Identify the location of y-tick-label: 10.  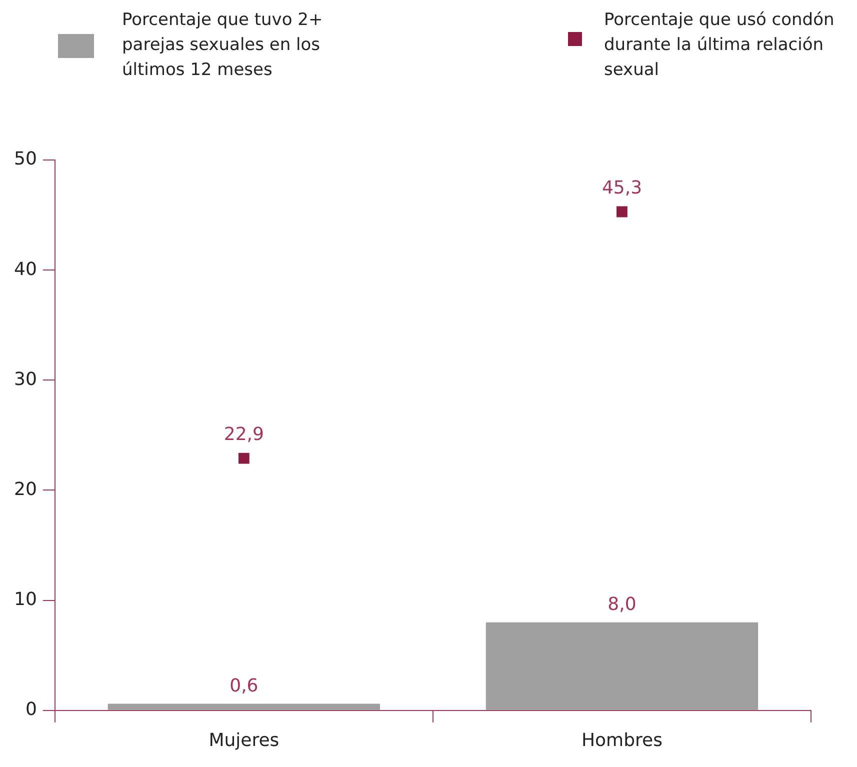
(25, 599).